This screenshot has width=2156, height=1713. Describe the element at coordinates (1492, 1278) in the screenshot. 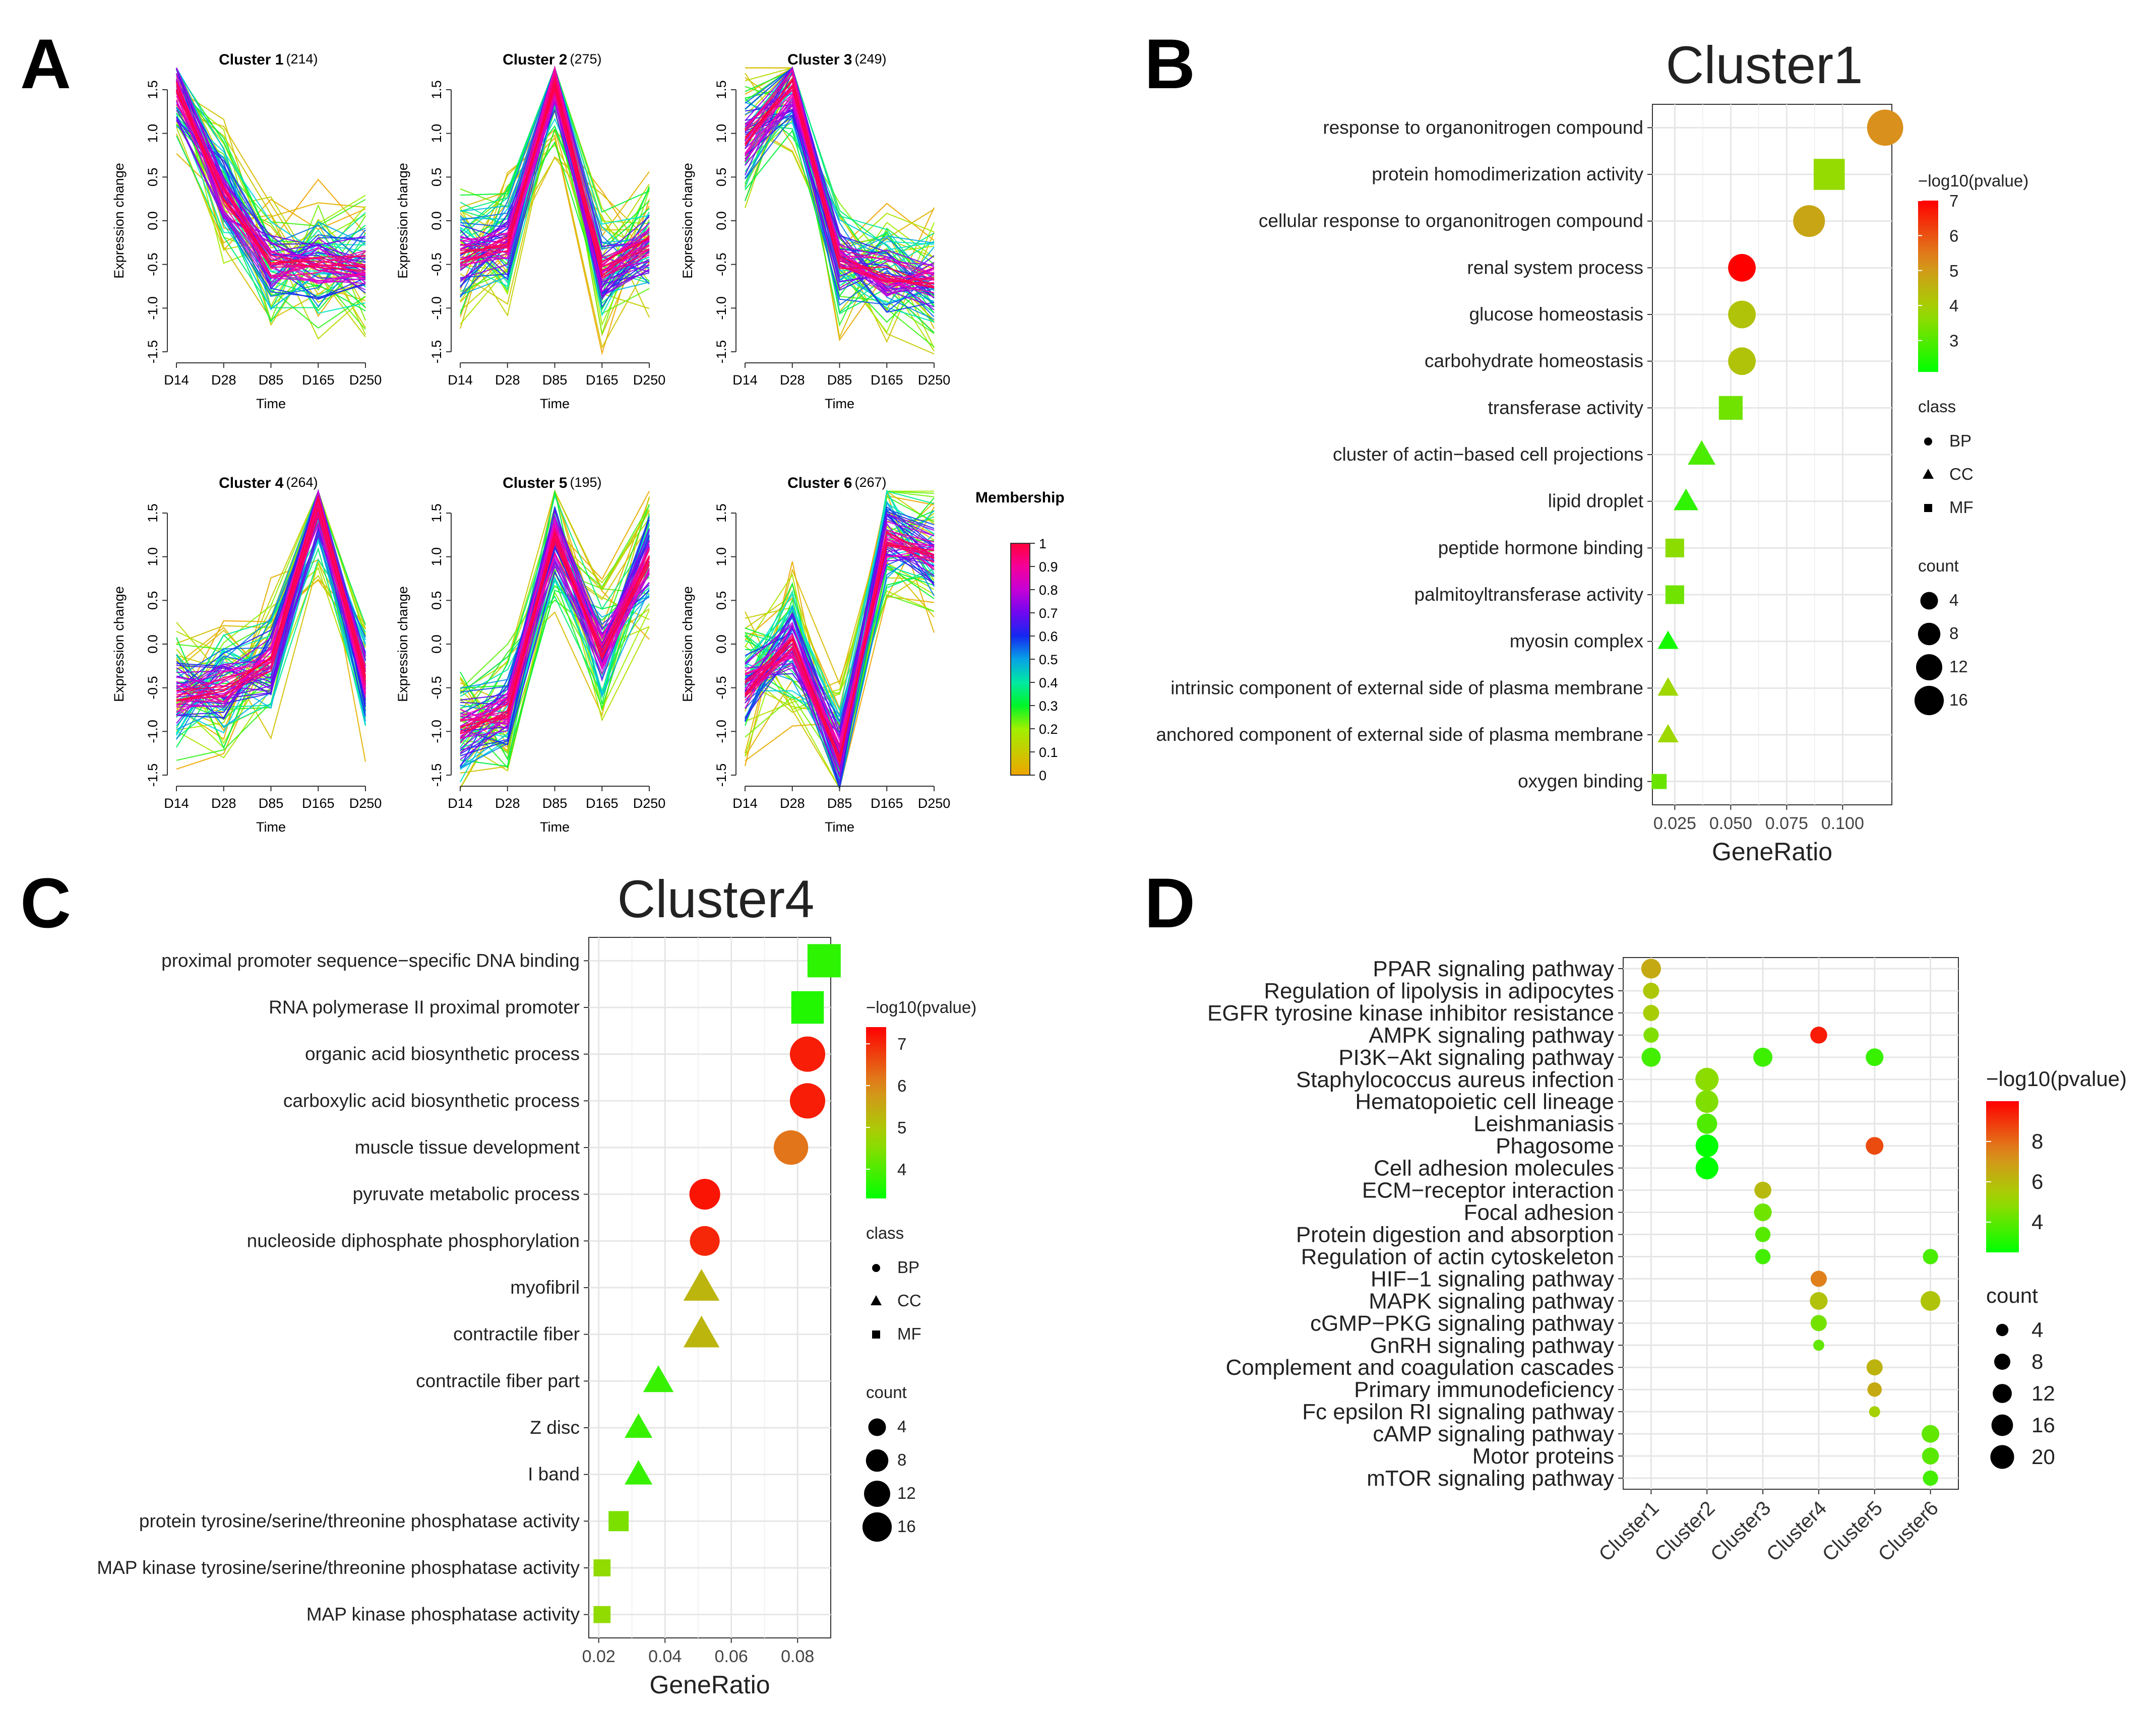

I see `pathway-label: HIF−1 signaling pathway` at that location.